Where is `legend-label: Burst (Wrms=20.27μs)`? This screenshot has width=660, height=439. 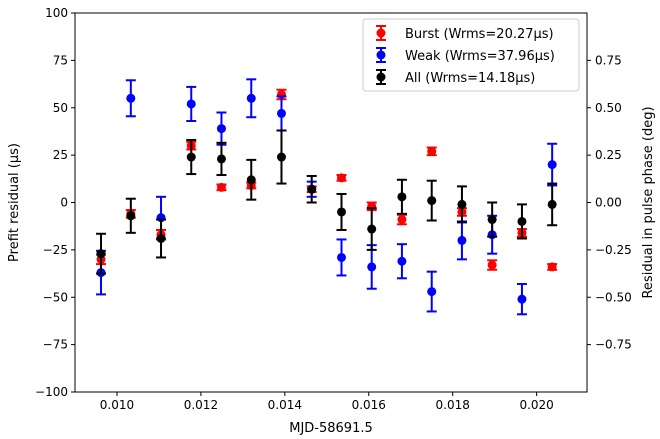
legend-label: Burst (Wrms=20.27μs) is located at coordinates (479, 34).